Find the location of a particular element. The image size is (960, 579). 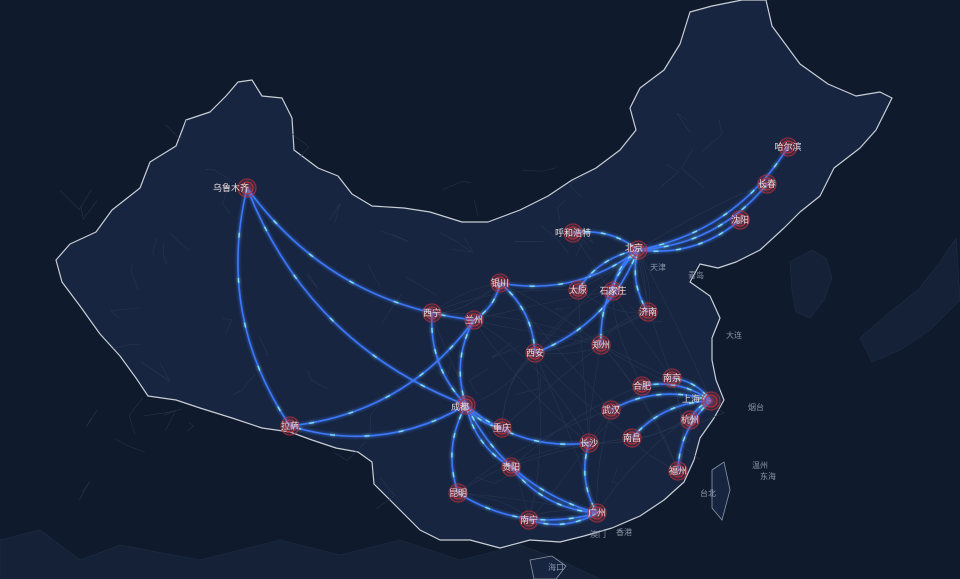

city-marker-yinchuan: 银川 is located at coordinates (500, 283).